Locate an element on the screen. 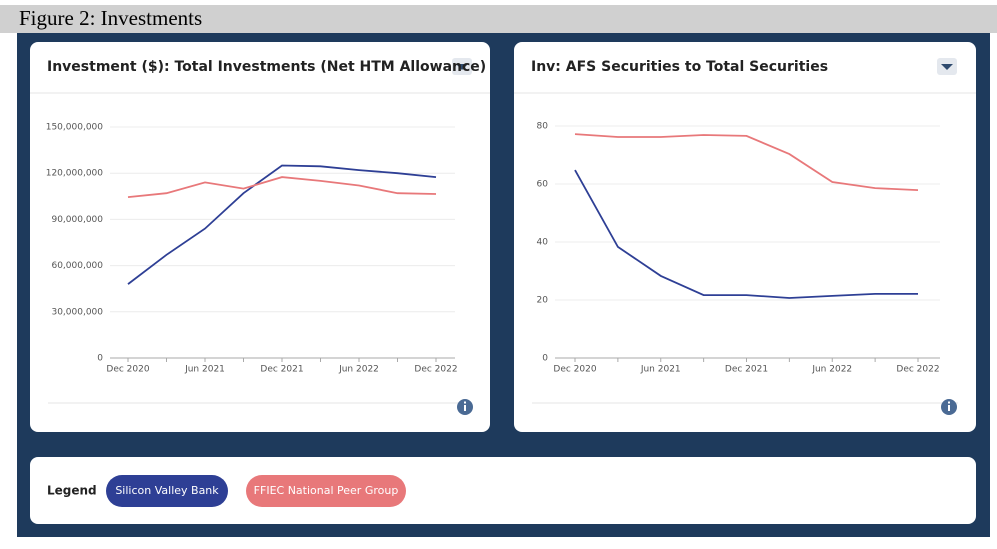 The image size is (997, 549). legend-title: Legend is located at coordinates (72, 491).